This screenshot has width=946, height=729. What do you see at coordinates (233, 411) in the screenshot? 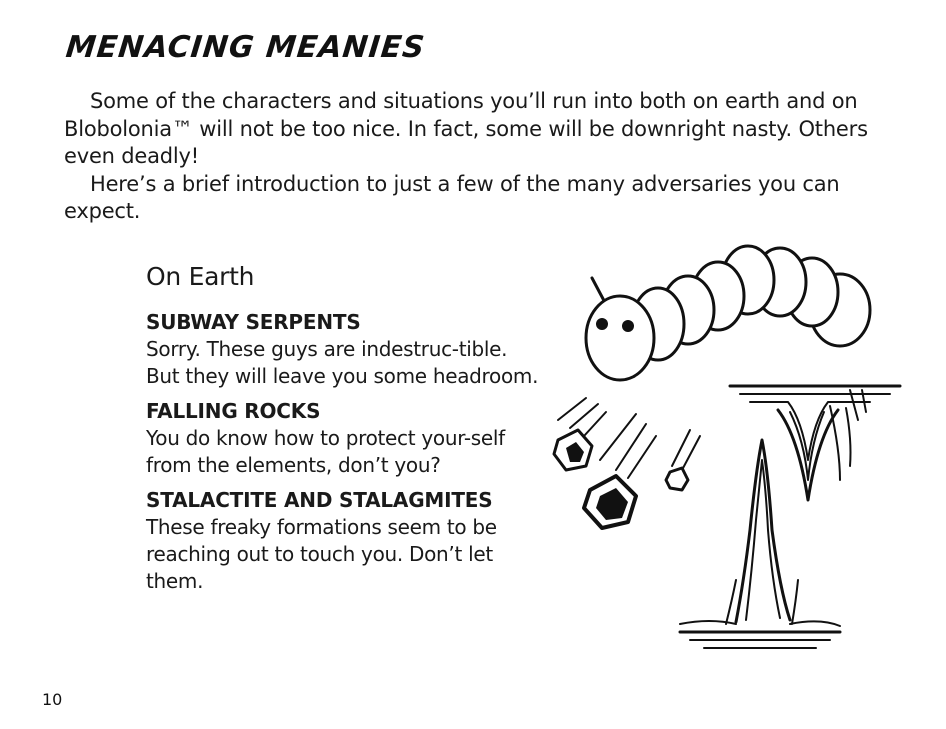
I see `enemy-title: FALLING ROCKS` at bounding box center [233, 411].